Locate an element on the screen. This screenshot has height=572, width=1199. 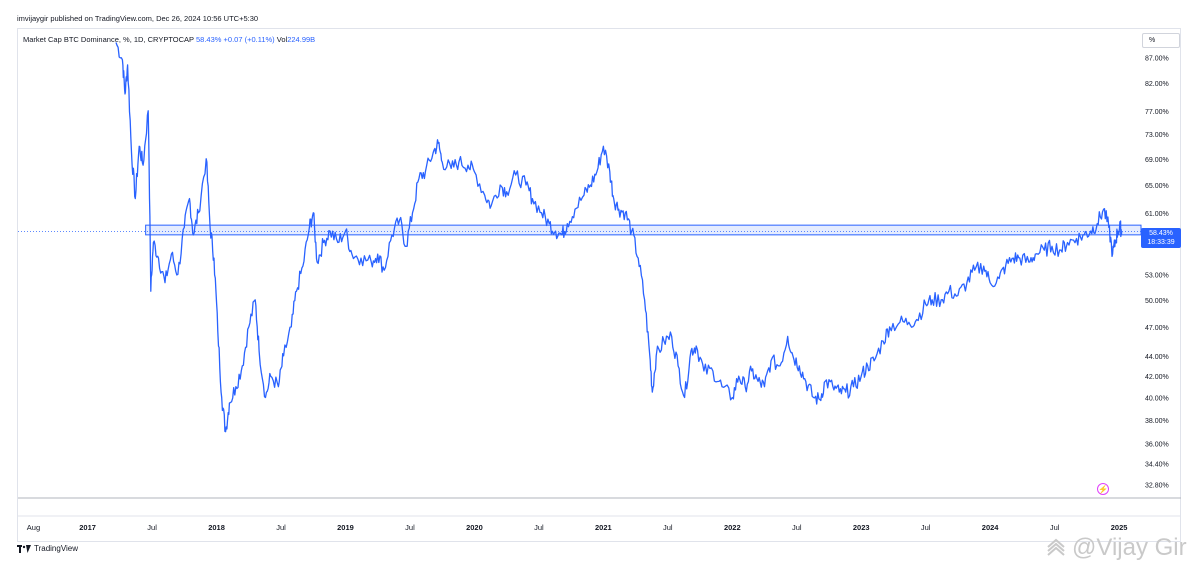
y-tick-label: 69.00% is located at coordinates (1157, 160).